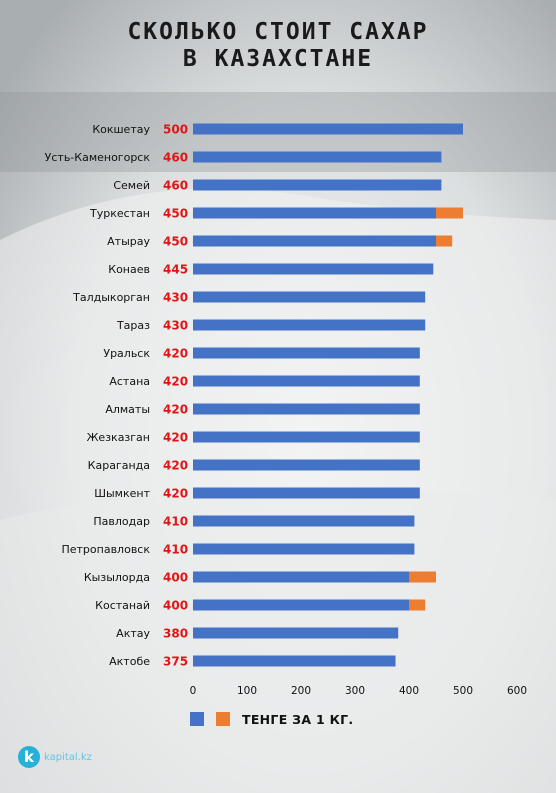 This screenshot has width=556, height=793. Describe the element at coordinates (68, 757) in the screenshot. I see `brand-name: kapital.kz` at that location.